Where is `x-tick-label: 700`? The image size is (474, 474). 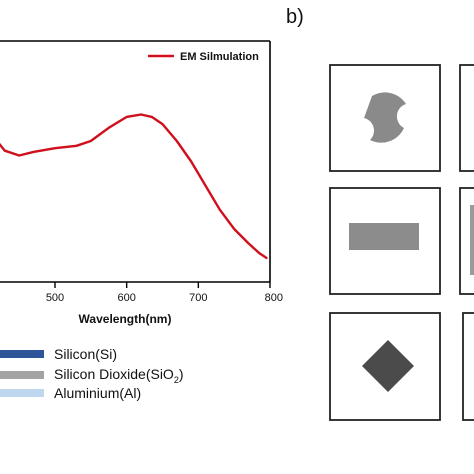
x-tick-label: 700 is located at coordinates (198, 298).